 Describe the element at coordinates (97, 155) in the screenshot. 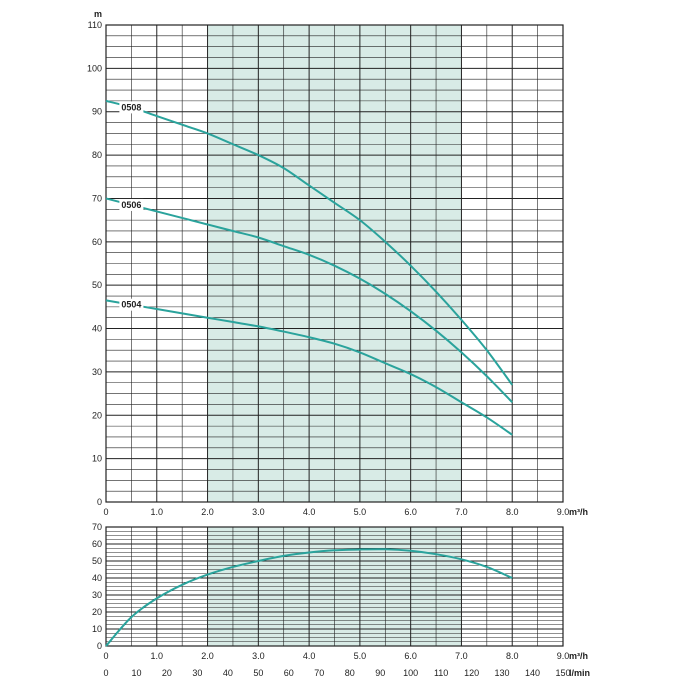

I see `y-tick-label: 80` at that location.